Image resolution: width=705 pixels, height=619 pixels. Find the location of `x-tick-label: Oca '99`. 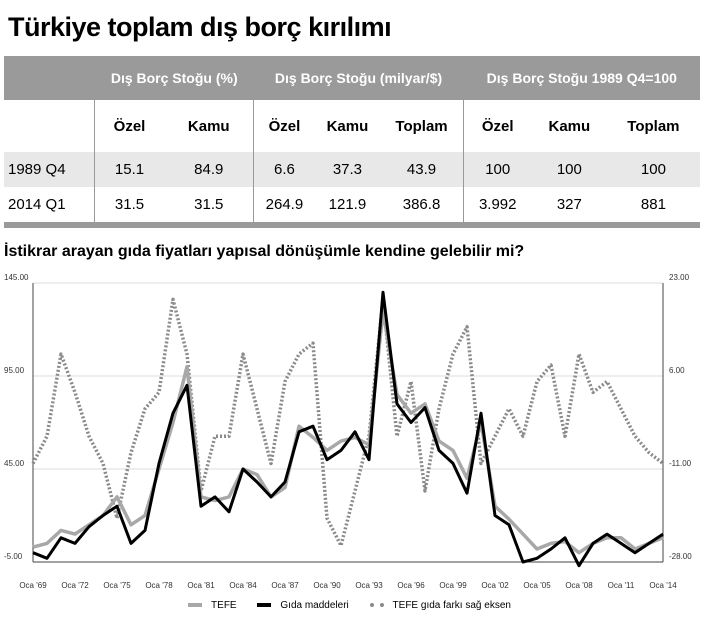

x-tick-label: Oca '99 is located at coordinates (453, 585).